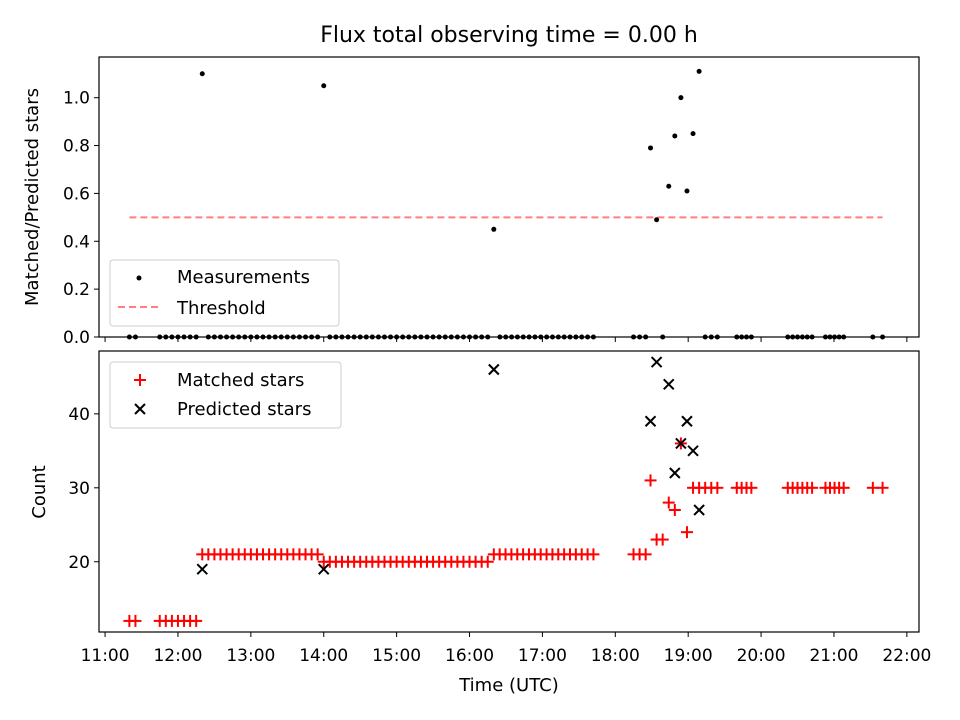 The image size is (960, 720). I want to click on bottom-x-tick-label: 22:00, so click(906, 656).